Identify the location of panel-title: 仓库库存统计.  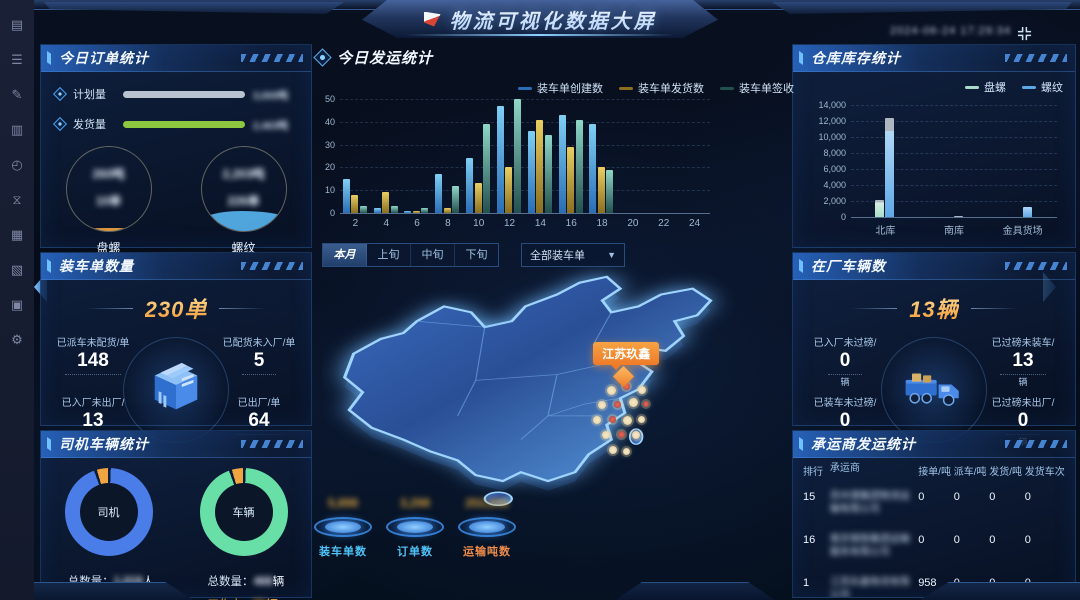
(856, 58).